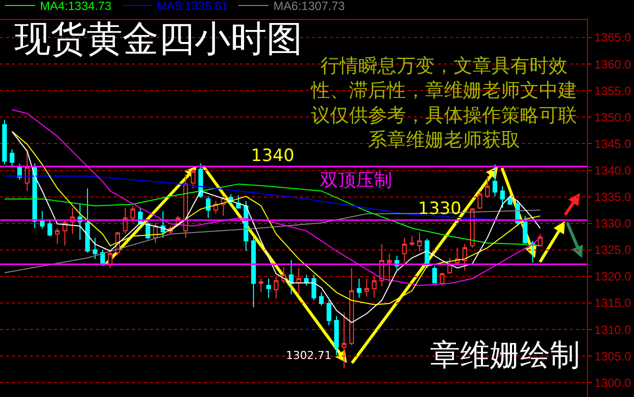 The image size is (634, 397). I want to click on annotation: 章维姗绘制, so click(505, 355).